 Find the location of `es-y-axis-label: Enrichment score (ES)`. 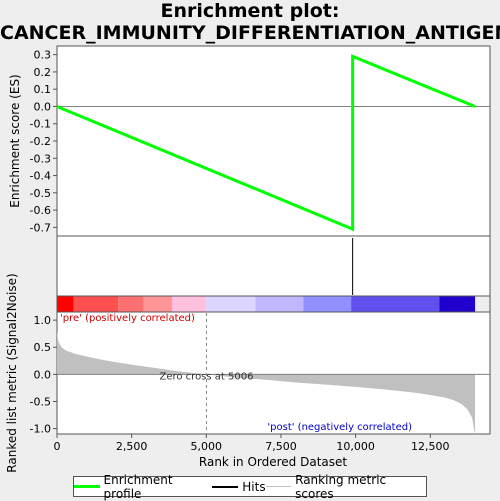

es-y-axis-label: Enrichment score (ES) is located at coordinates (15, 140).